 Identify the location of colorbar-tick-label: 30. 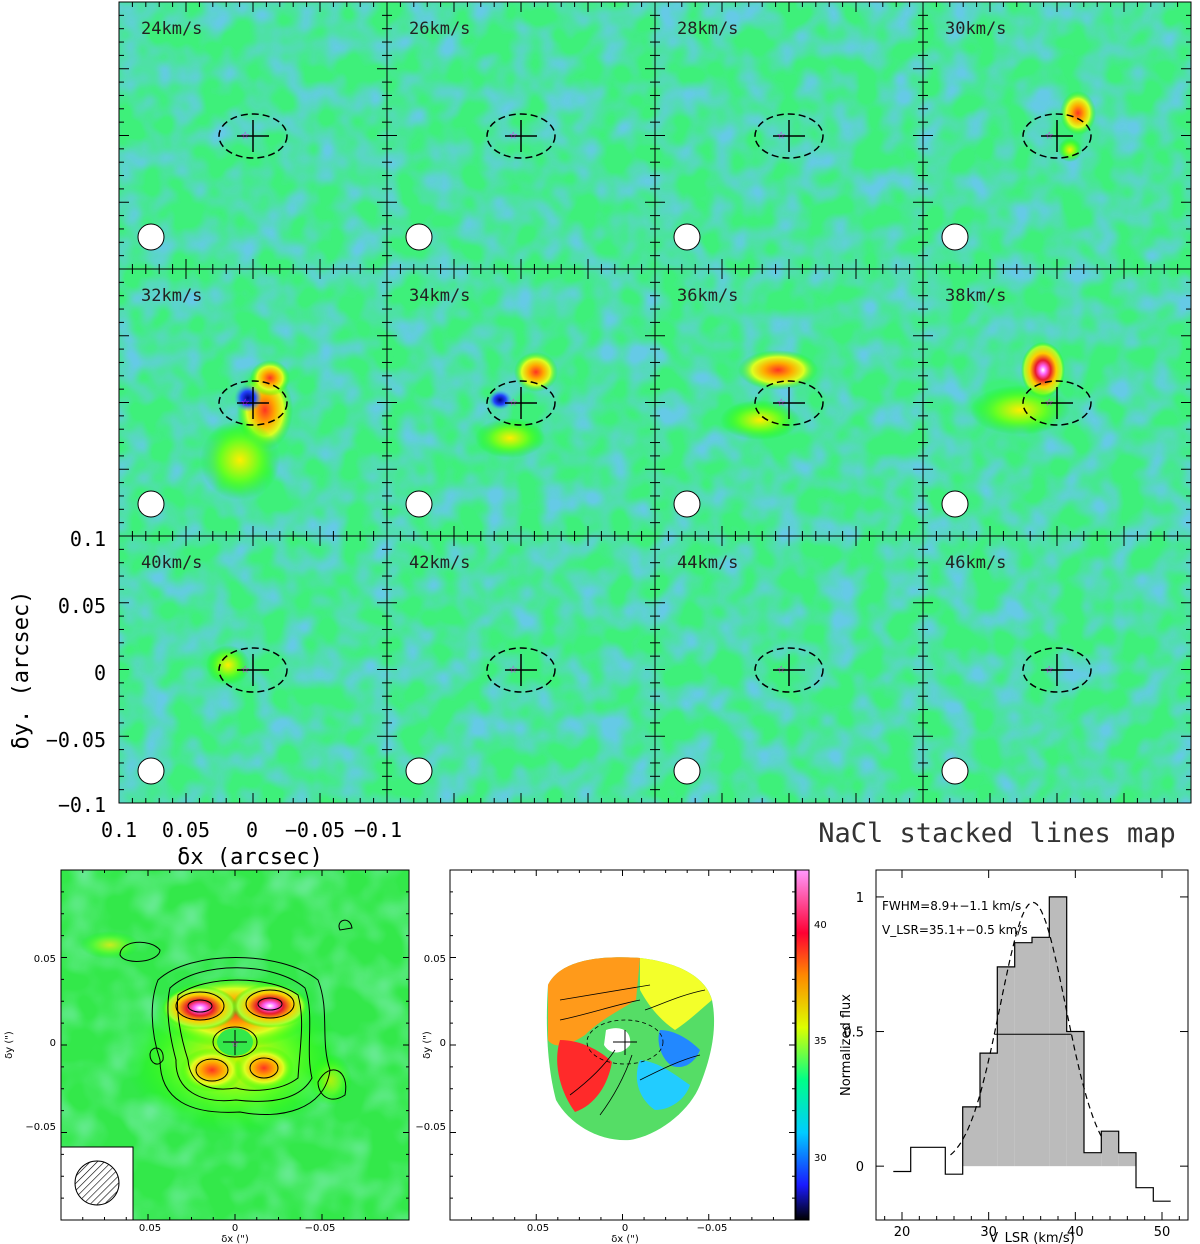
(820, 1158).